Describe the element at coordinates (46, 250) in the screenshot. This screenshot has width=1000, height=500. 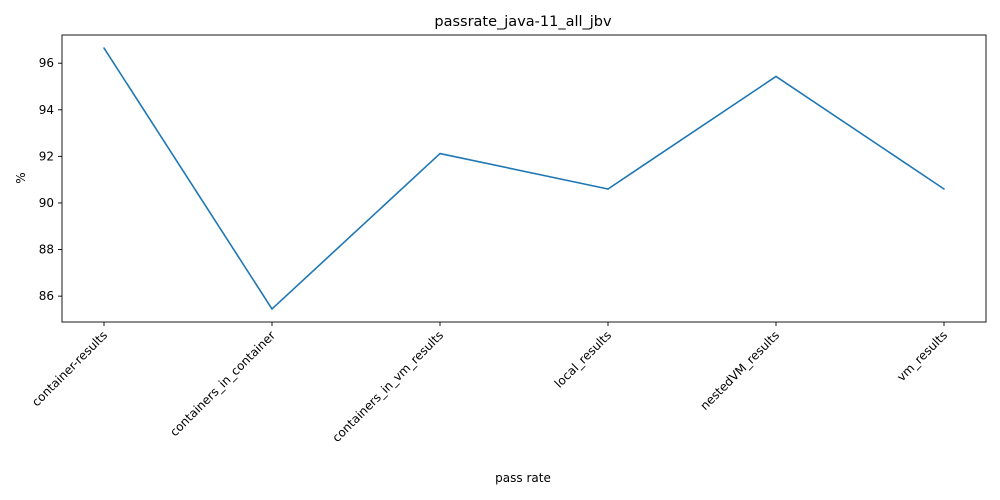
I see `y-tick-label: 88` at that location.